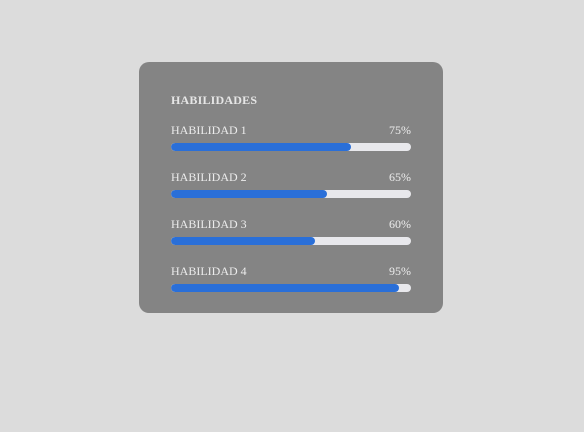  I want to click on skill-header: HABILIDAD 4 95%, so click(291, 271).